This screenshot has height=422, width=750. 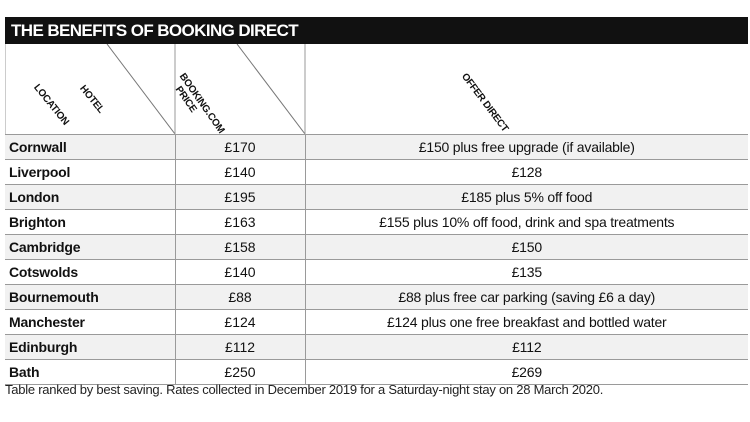 What do you see at coordinates (90, 247) in the screenshot?
I see `location-cell: Cambridge` at bounding box center [90, 247].